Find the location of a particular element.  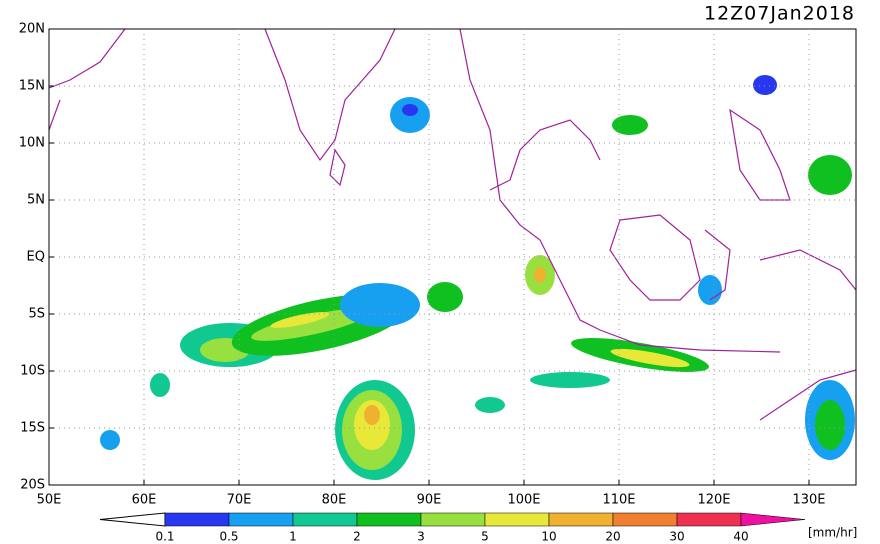

lat-label: 15N is located at coordinates (32, 86).